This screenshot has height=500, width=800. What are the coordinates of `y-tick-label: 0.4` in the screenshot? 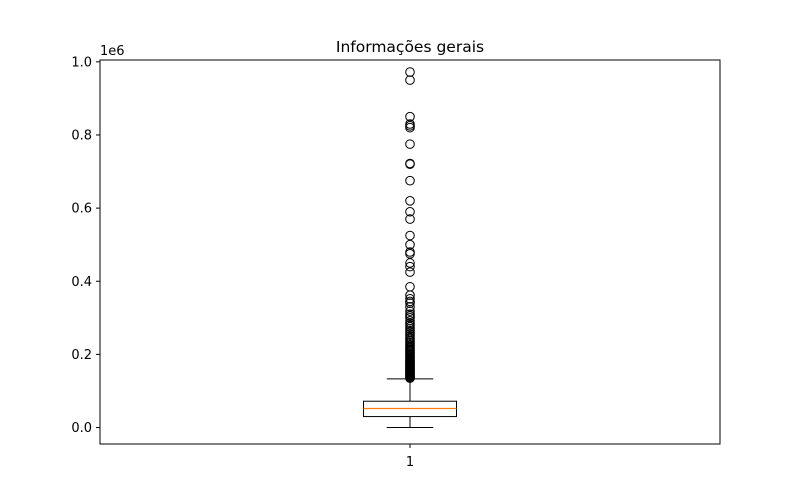 It's located at (81, 282).